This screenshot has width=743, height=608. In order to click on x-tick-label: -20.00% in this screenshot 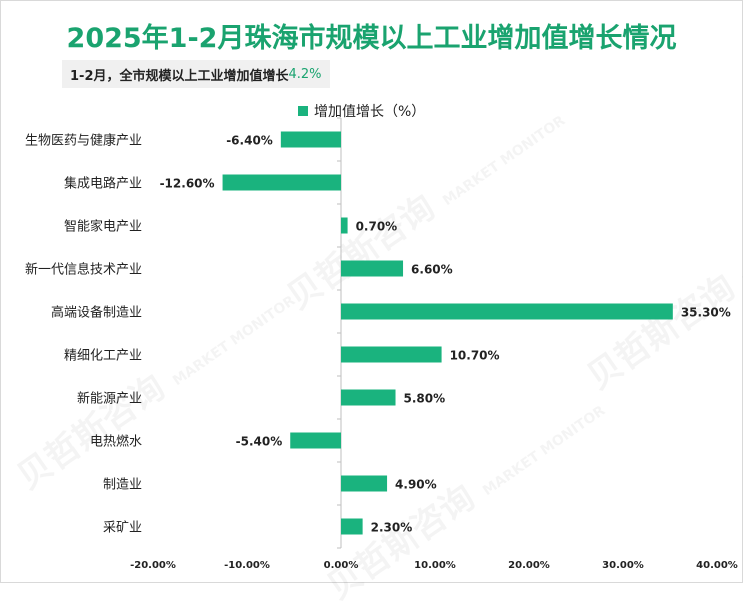, I will do `click(153, 565)`.